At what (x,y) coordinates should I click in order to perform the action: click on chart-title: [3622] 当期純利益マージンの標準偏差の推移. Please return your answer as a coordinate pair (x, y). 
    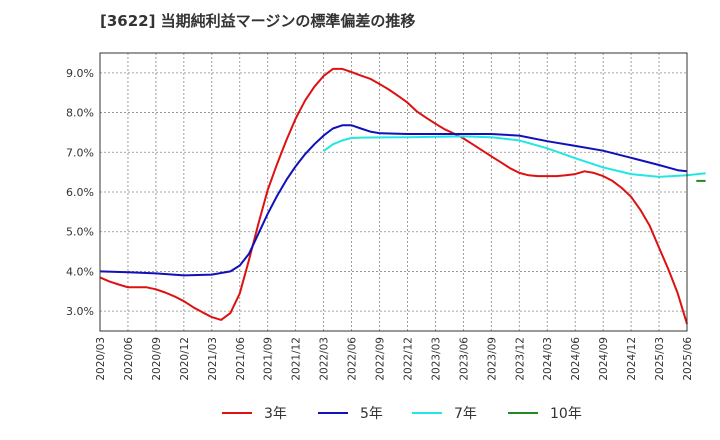
    Looking at the image, I should click on (258, 21).